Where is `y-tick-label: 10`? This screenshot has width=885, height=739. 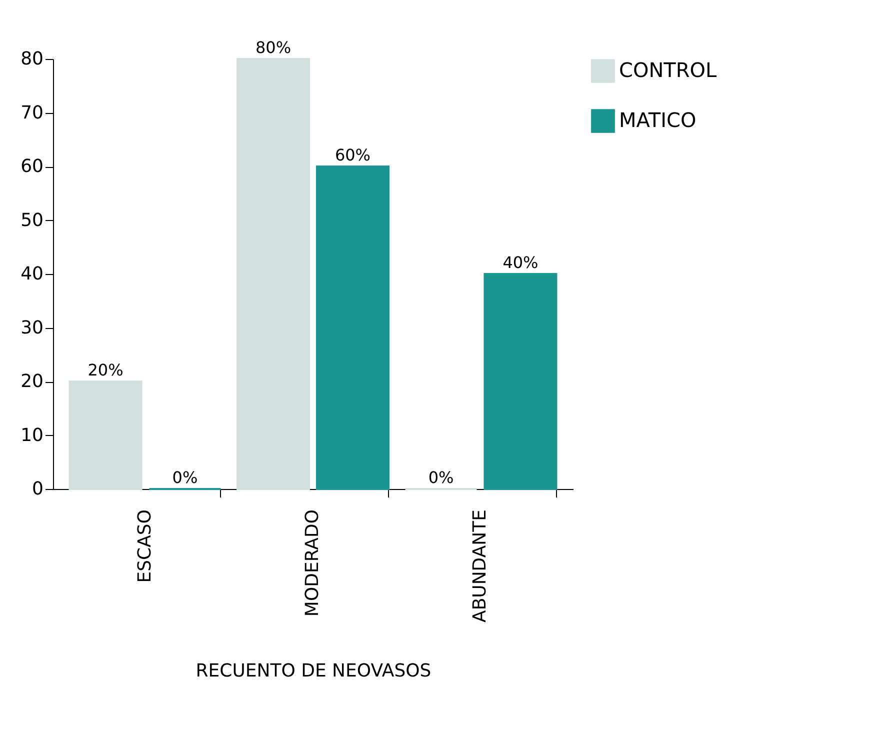
y-tick-label: 10 is located at coordinates (32, 435).